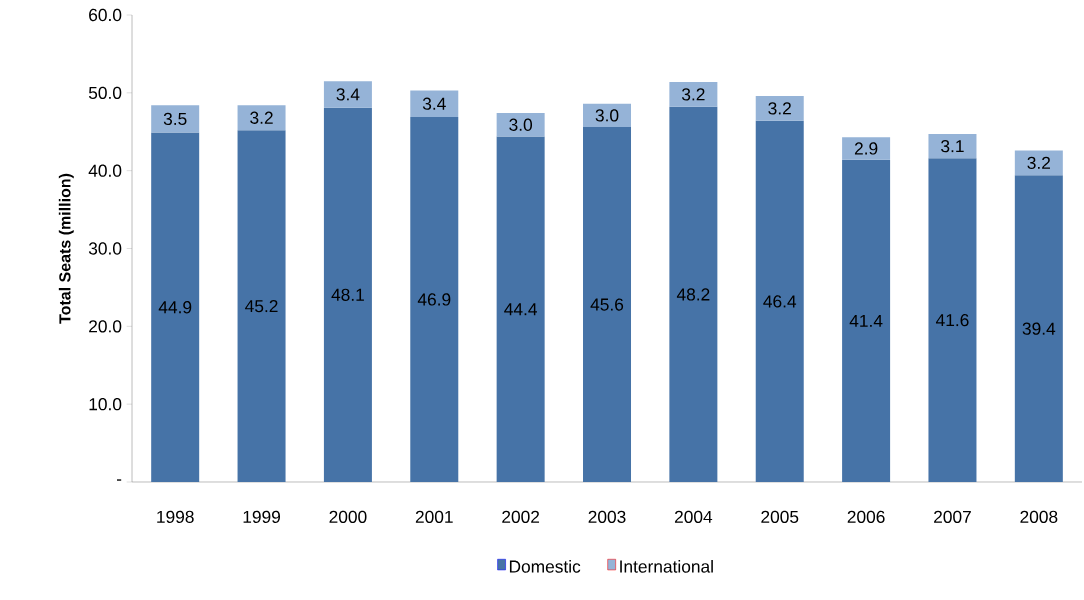 Image resolution: width=1084 pixels, height=600 pixels. Describe the element at coordinates (607, 516) in the screenshot. I see `x-tick-label: 2003` at that location.